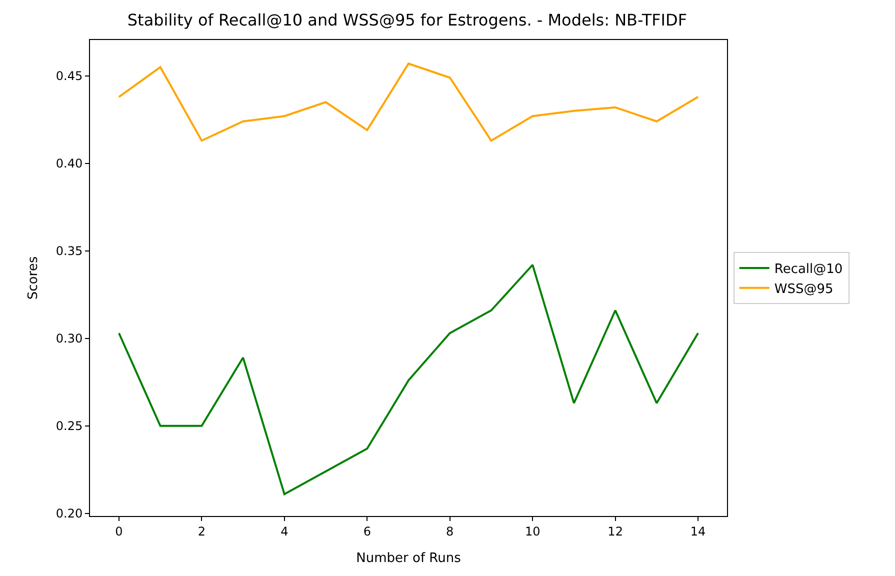 The width and height of the screenshot is (895, 576). What do you see at coordinates (804, 289) in the screenshot?
I see `legend-label: WSS@95` at bounding box center [804, 289].